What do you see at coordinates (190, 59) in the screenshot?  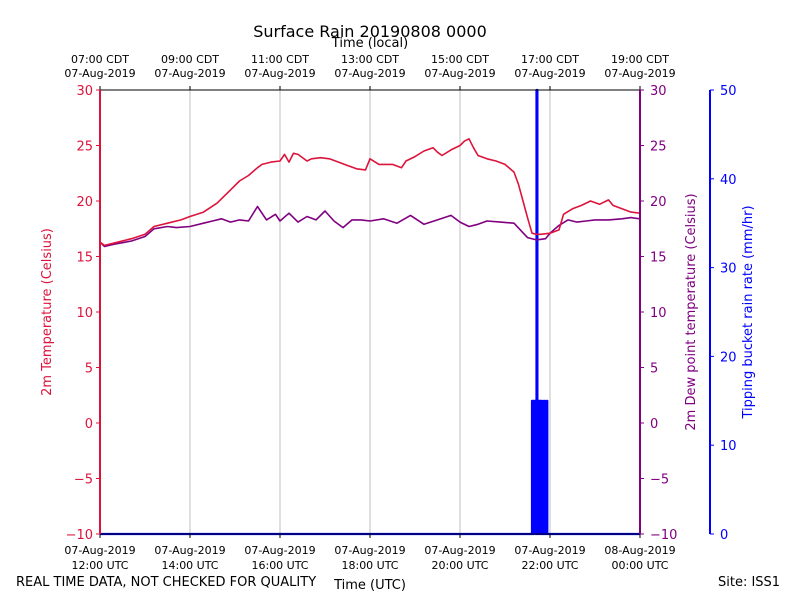 I see `x-top-tick-label-local-time: 09:00 CDT` at bounding box center [190, 59].